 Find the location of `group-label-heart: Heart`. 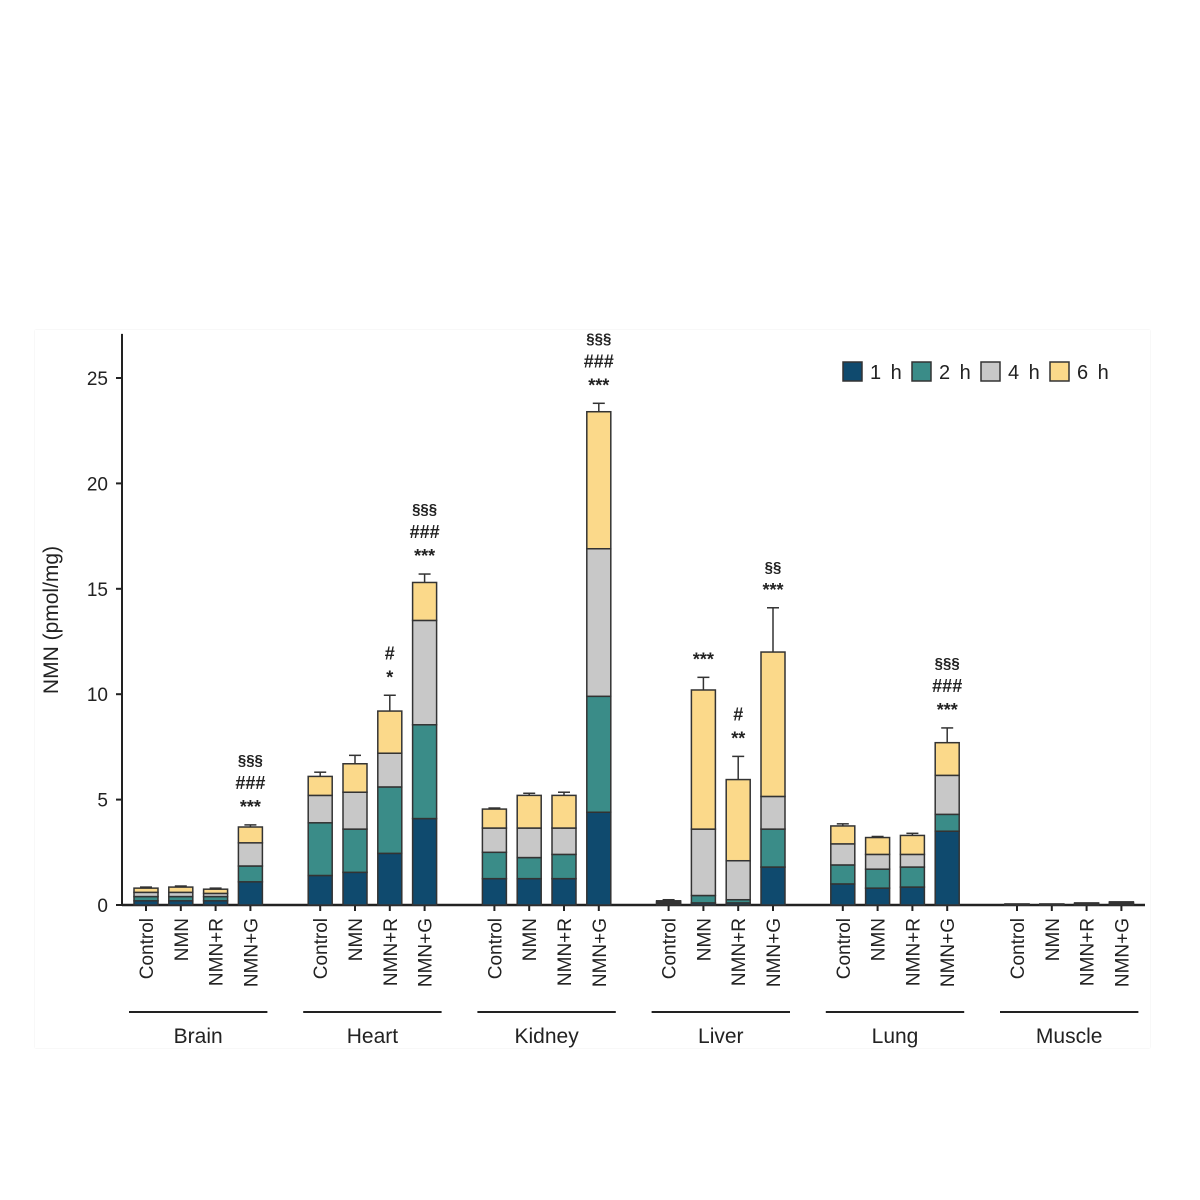

group-label-heart: Heart is located at coordinates (373, 1036).